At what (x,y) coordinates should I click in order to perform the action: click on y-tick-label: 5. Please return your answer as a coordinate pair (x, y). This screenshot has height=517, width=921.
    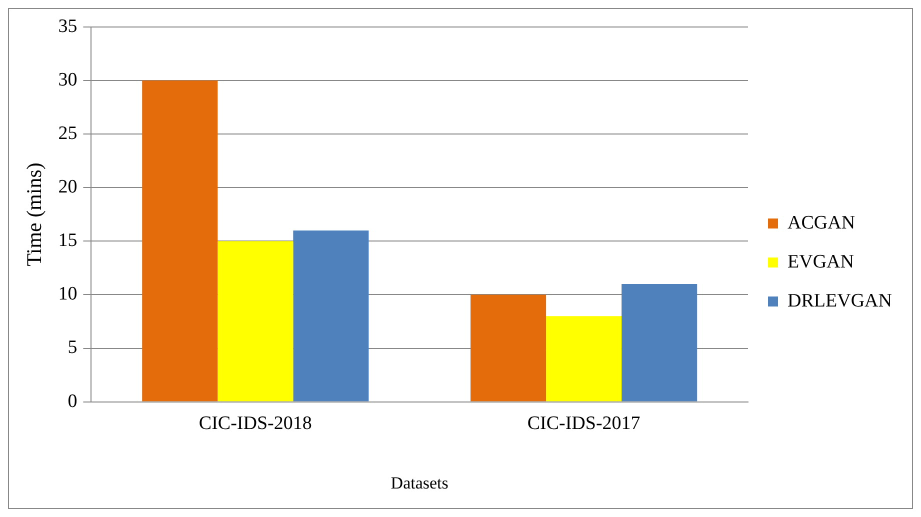
    Looking at the image, I should click on (73, 347).